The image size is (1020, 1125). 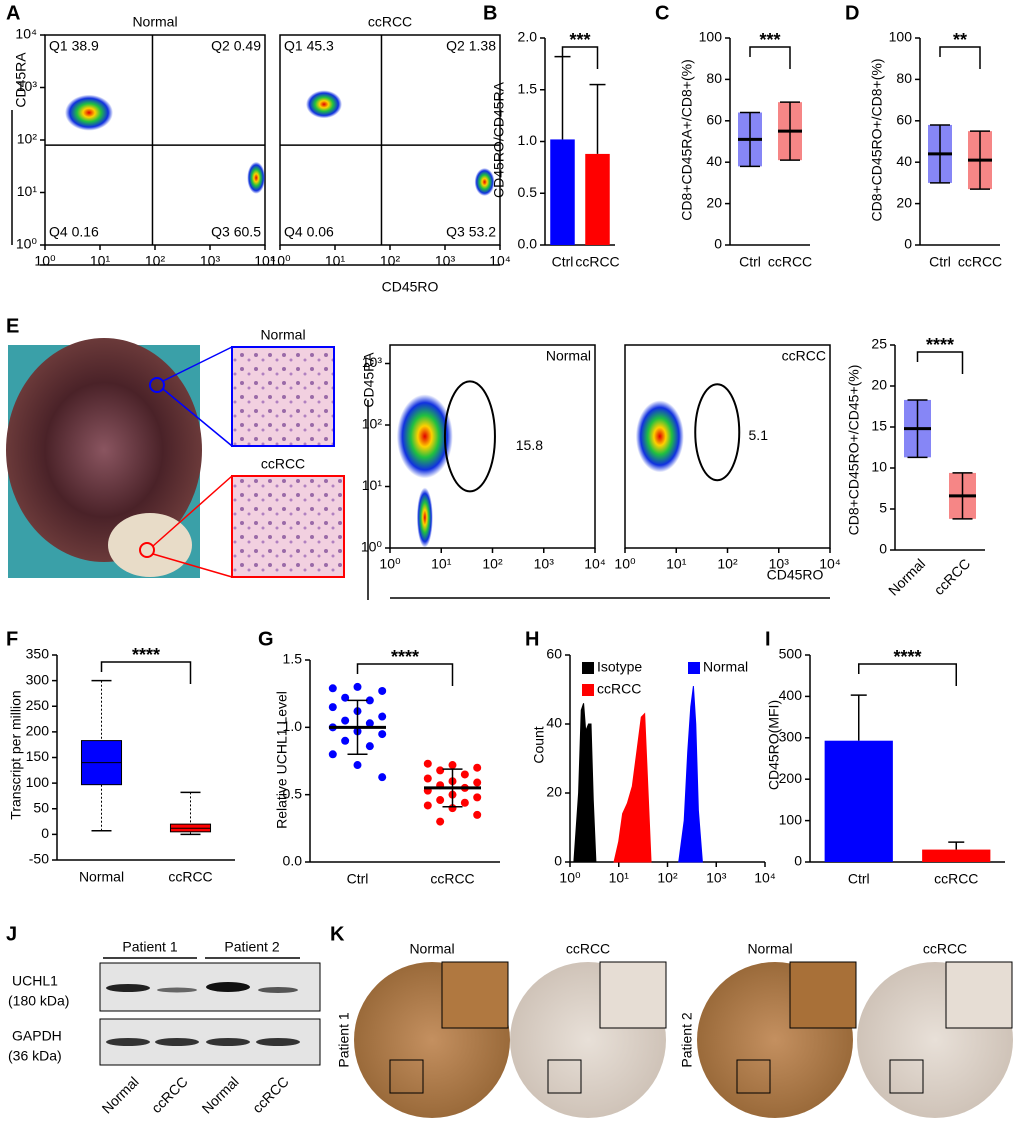 What do you see at coordinates (940, 262) in the screenshot?
I see `x-tick-label: Ctrl` at bounding box center [940, 262].